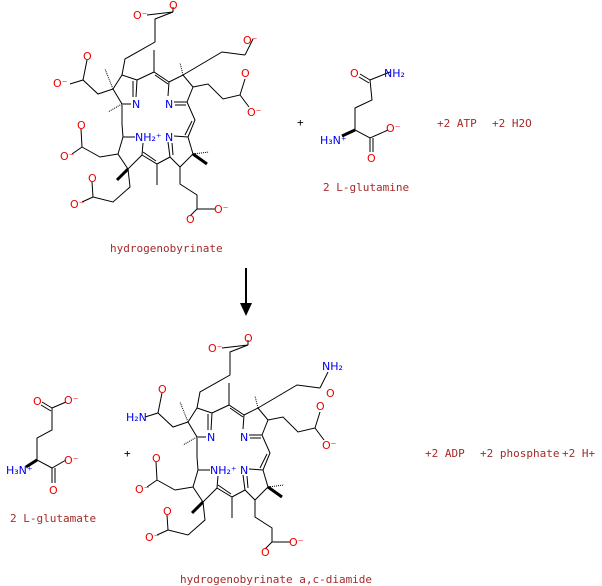 Image resolution: width=602 pixels, height=586 pixels. I want to click on l-glutamate-structure: O O⁻ O⁻ O H₃N⁺, so click(42, 445).